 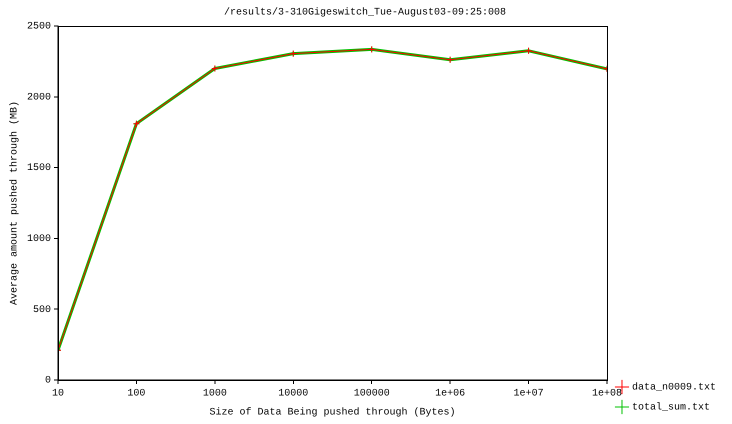 What do you see at coordinates (671, 408) in the screenshot?
I see `legend-label: total_sum.txt` at bounding box center [671, 408].